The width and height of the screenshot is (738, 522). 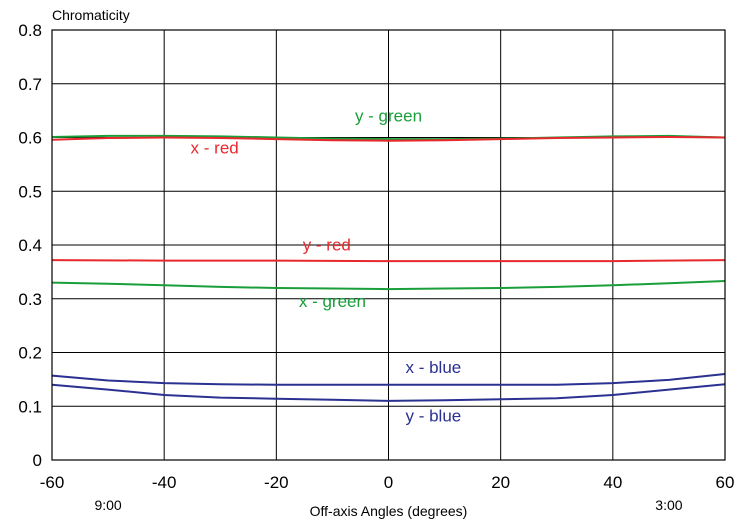 I want to click on x-tick-label: 20, so click(x=500, y=482).